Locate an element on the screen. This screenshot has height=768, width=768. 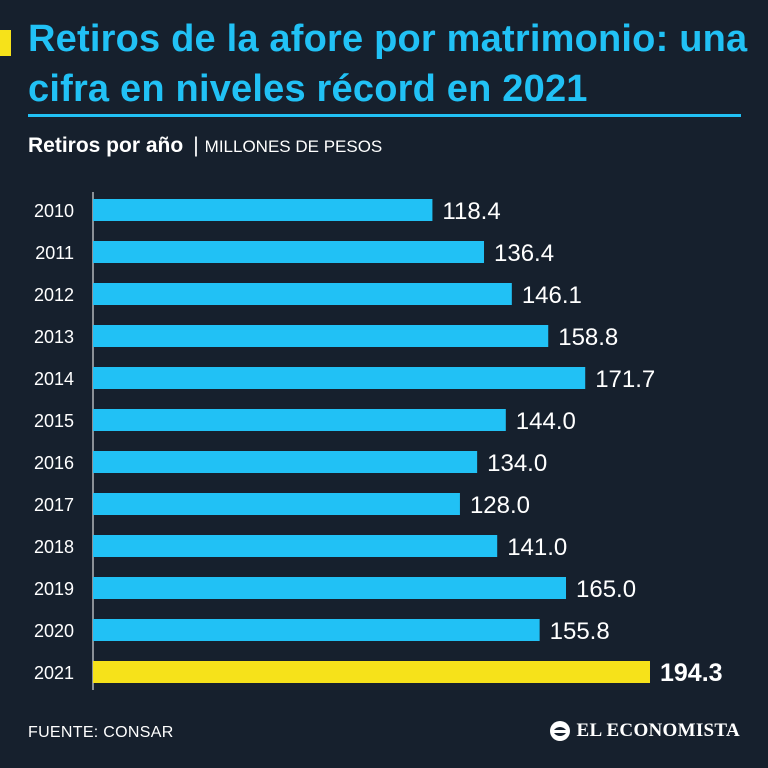
el-economista-logo-icon is located at coordinates (559, 731).